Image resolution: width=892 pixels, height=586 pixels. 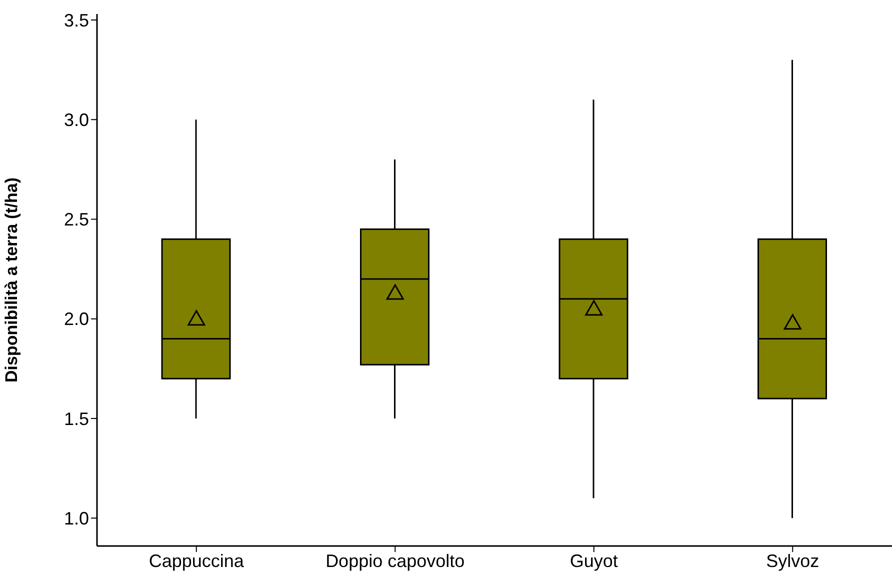 I want to click on x-tick-label: Cappuccina, so click(x=196, y=560).